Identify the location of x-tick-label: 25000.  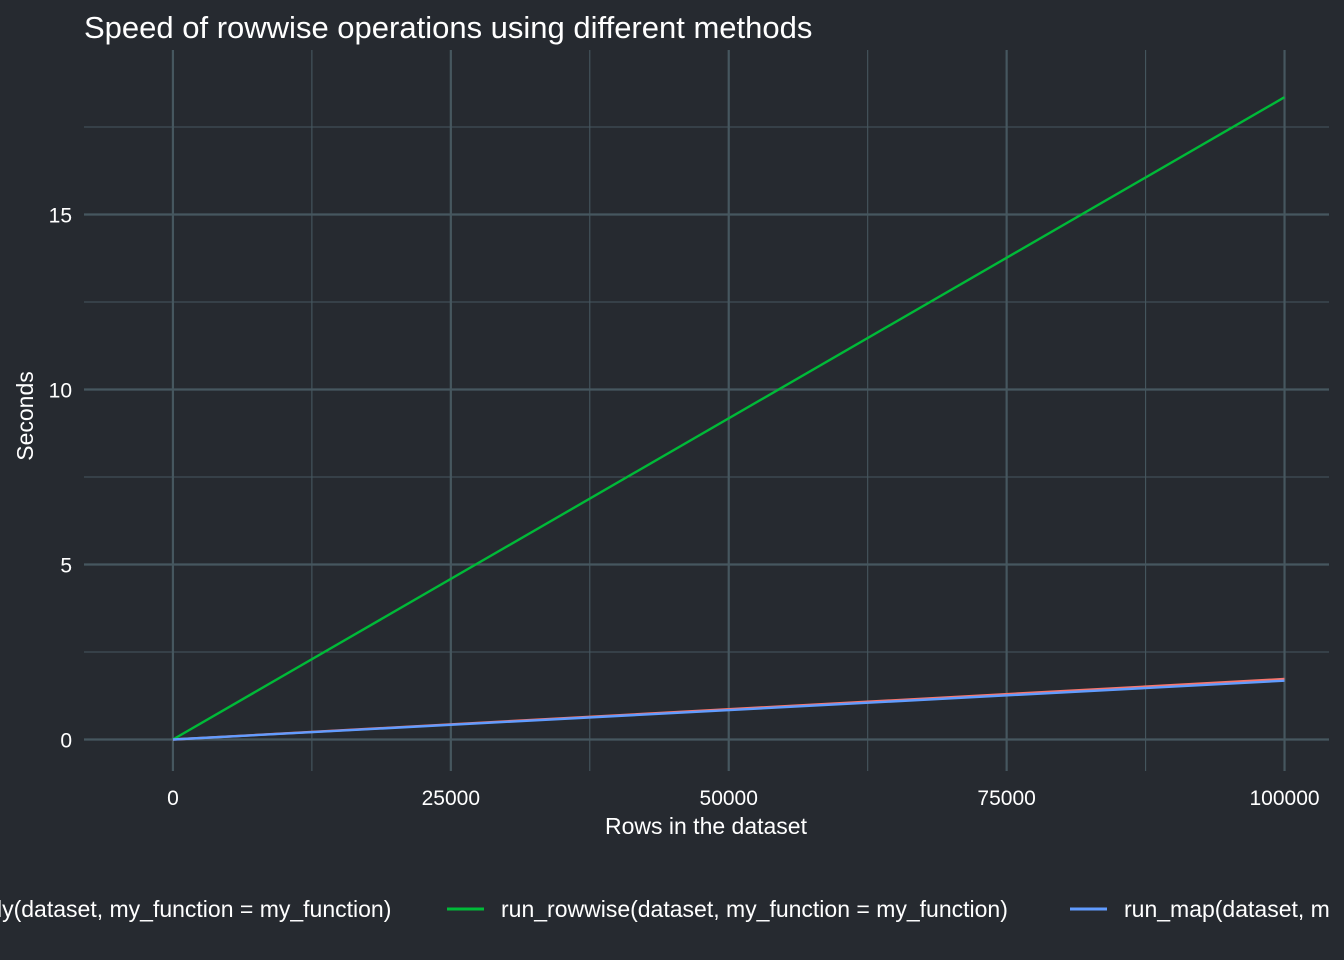
(451, 798).